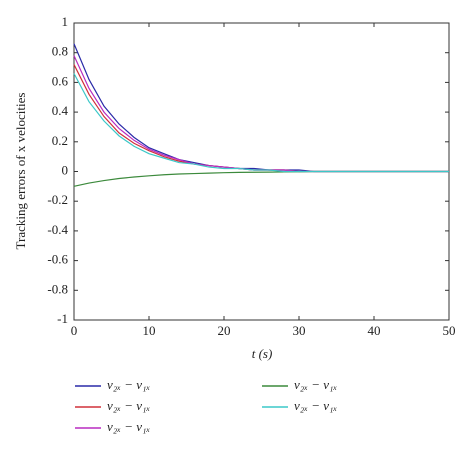  What do you see at coordinates (299, 330) in the screenshot?
I see `x-tick-label: 30` at bounding box center [299, 330].